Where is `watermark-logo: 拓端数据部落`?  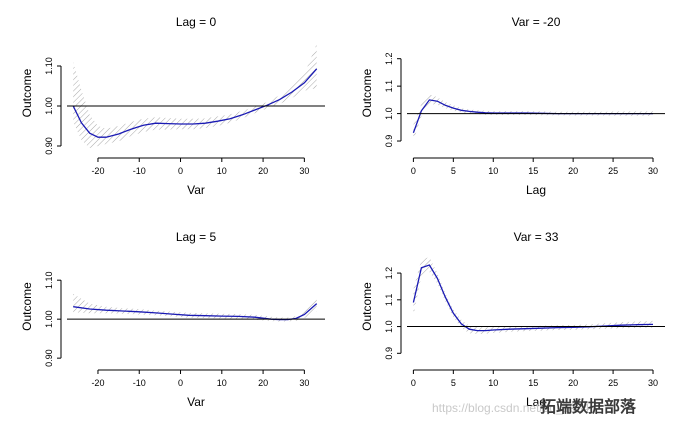
watermark-logo: 拓端数据部落 is located at coordinates (588, 407).